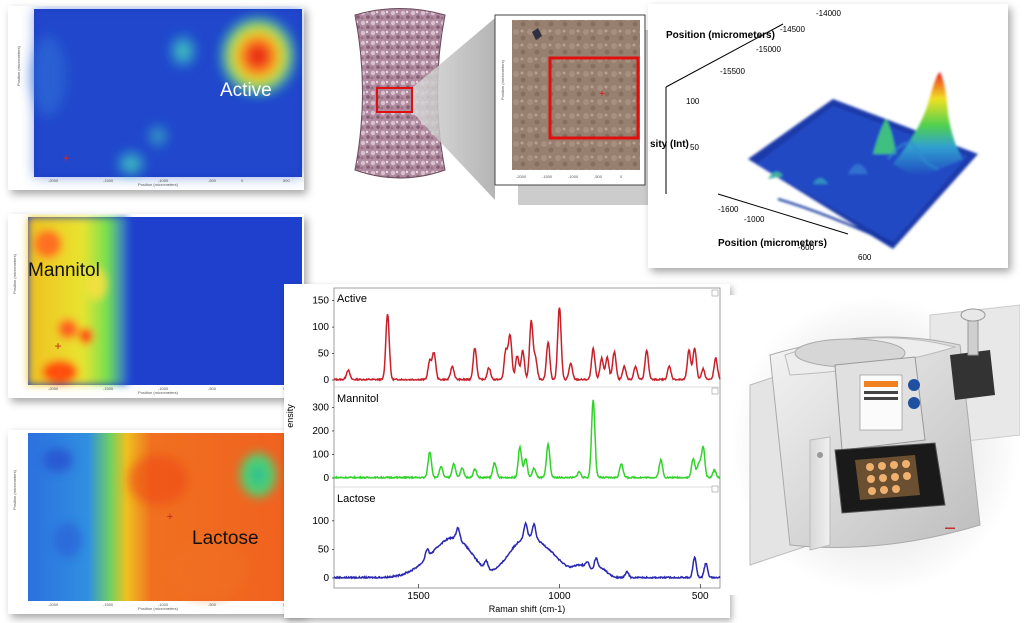 This screenshot has width=1024, height=623. What do you see at coordinates (246, 90) in the screenshot?
I see `active-map-label: Active` at bounding box center [246, 90].